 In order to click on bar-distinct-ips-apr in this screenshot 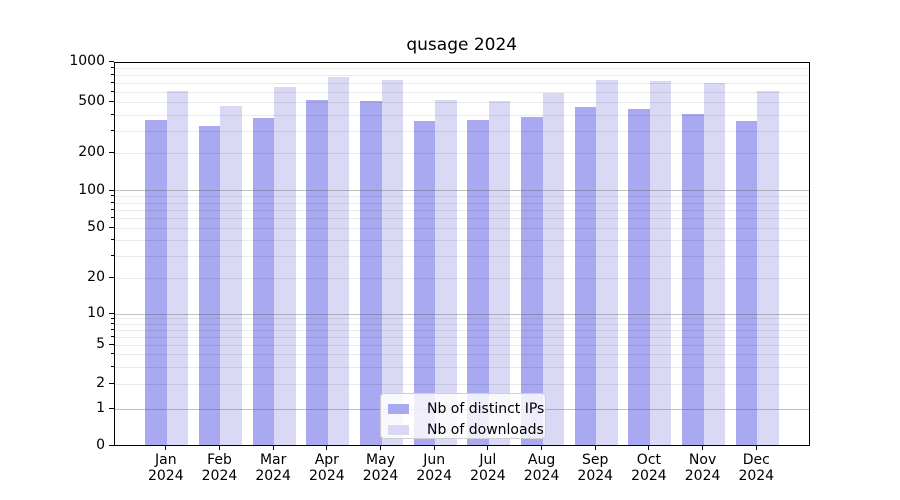, I will do `click(317, 272)`.